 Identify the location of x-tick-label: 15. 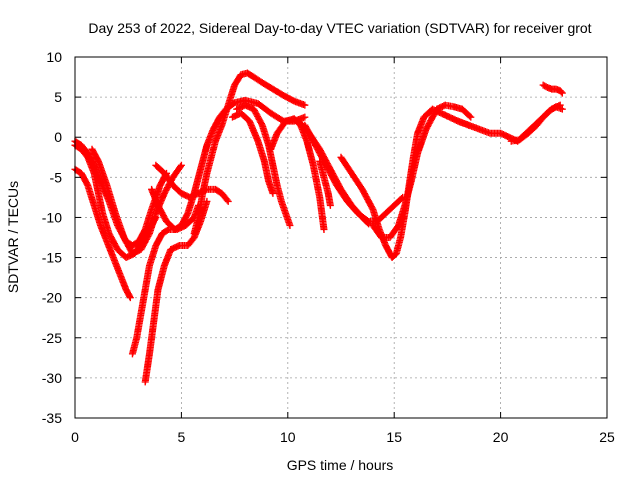
(394, 437).